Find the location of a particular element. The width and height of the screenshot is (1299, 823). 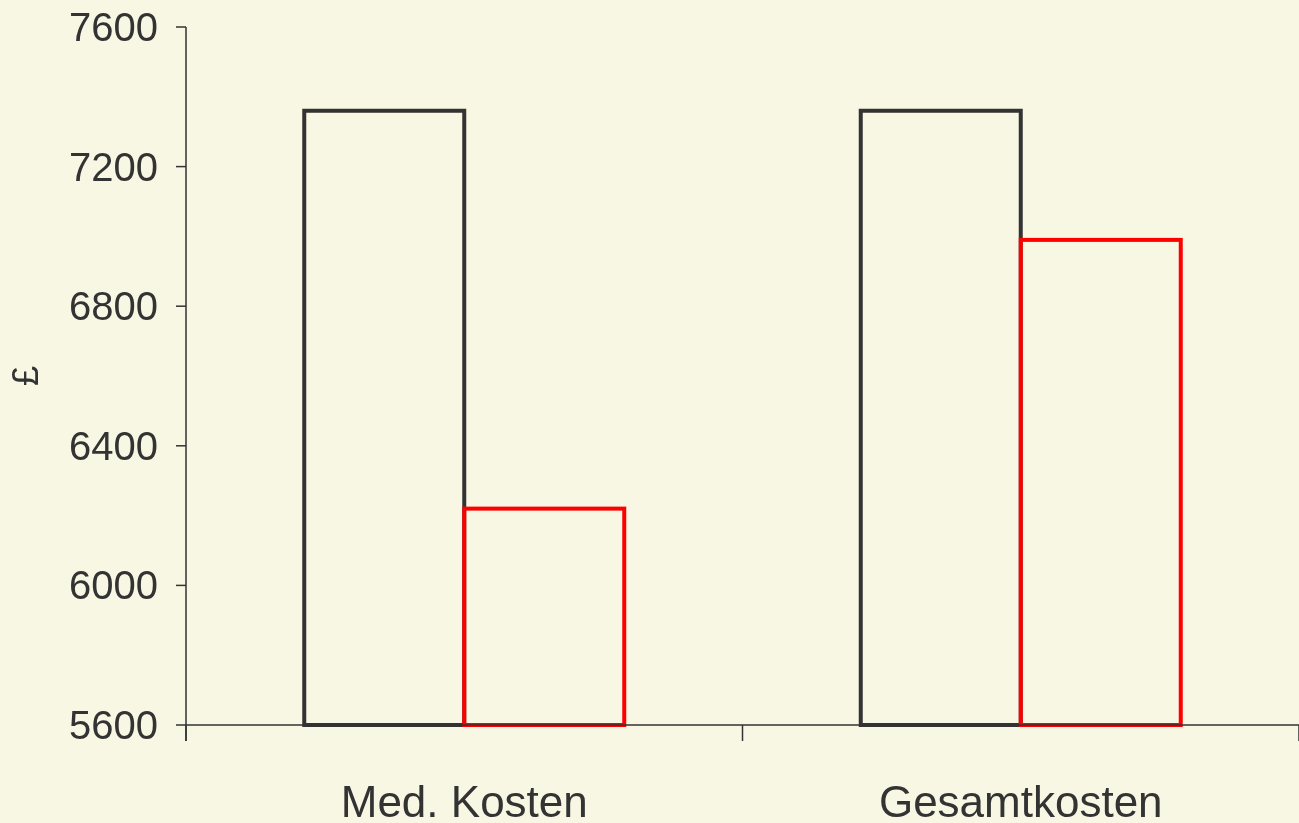

y-axis-title: £ is located at coordinates (25, 376).